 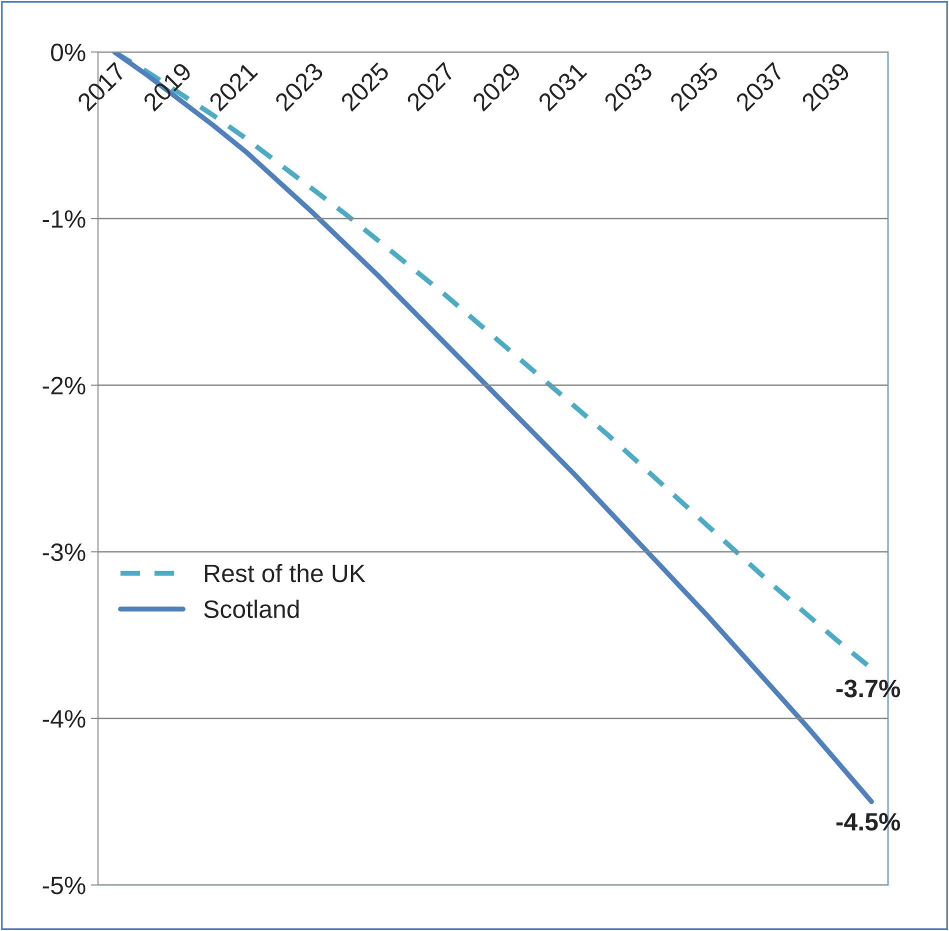 I want to click on y-tick-label: -3%, so click(x=64, y=552).